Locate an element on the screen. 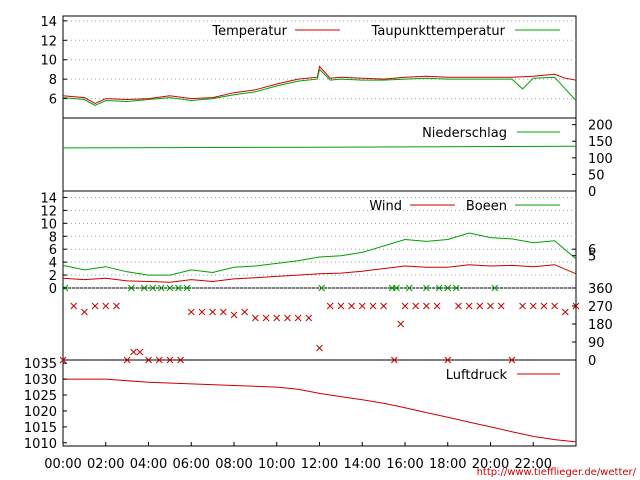  legend-label: Taupunkttemperatur is located at coordinates (438, 31).